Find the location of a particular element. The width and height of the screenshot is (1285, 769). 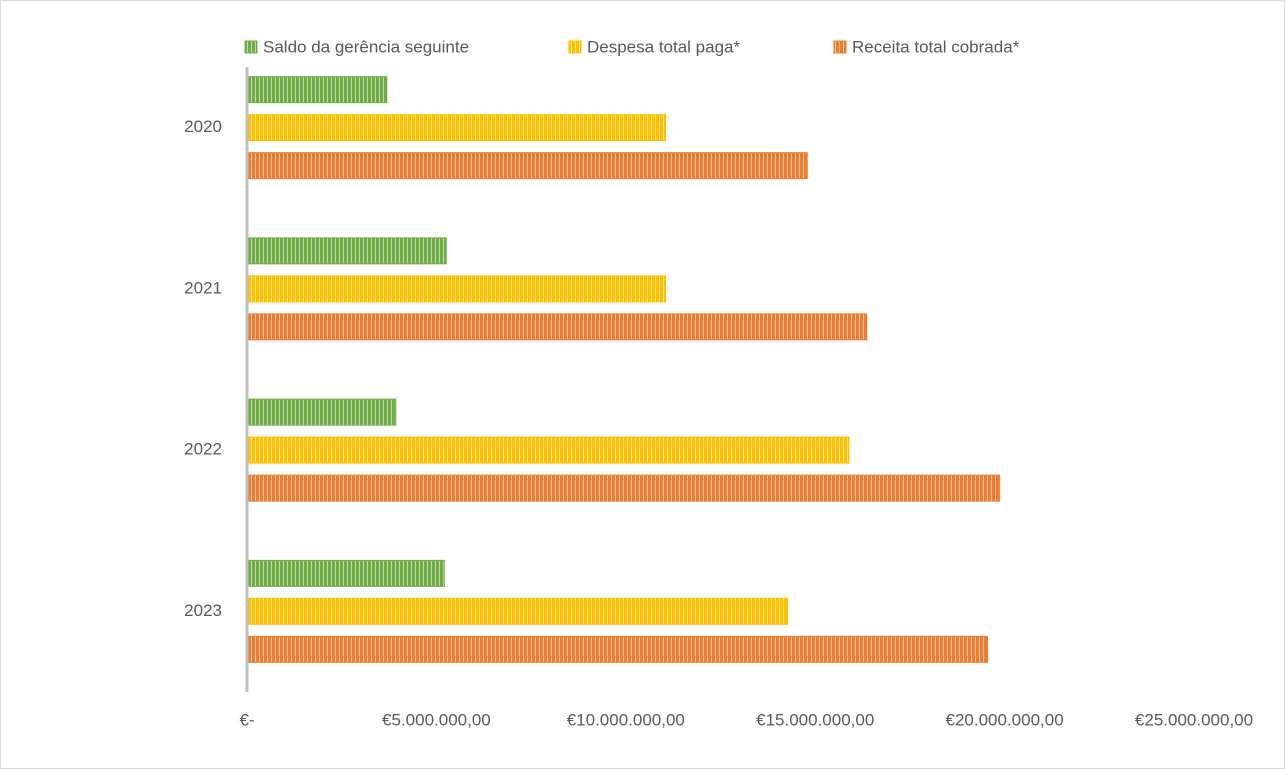

x-tick-label: €5.000.000,00 is located at coordinates (436, 719).